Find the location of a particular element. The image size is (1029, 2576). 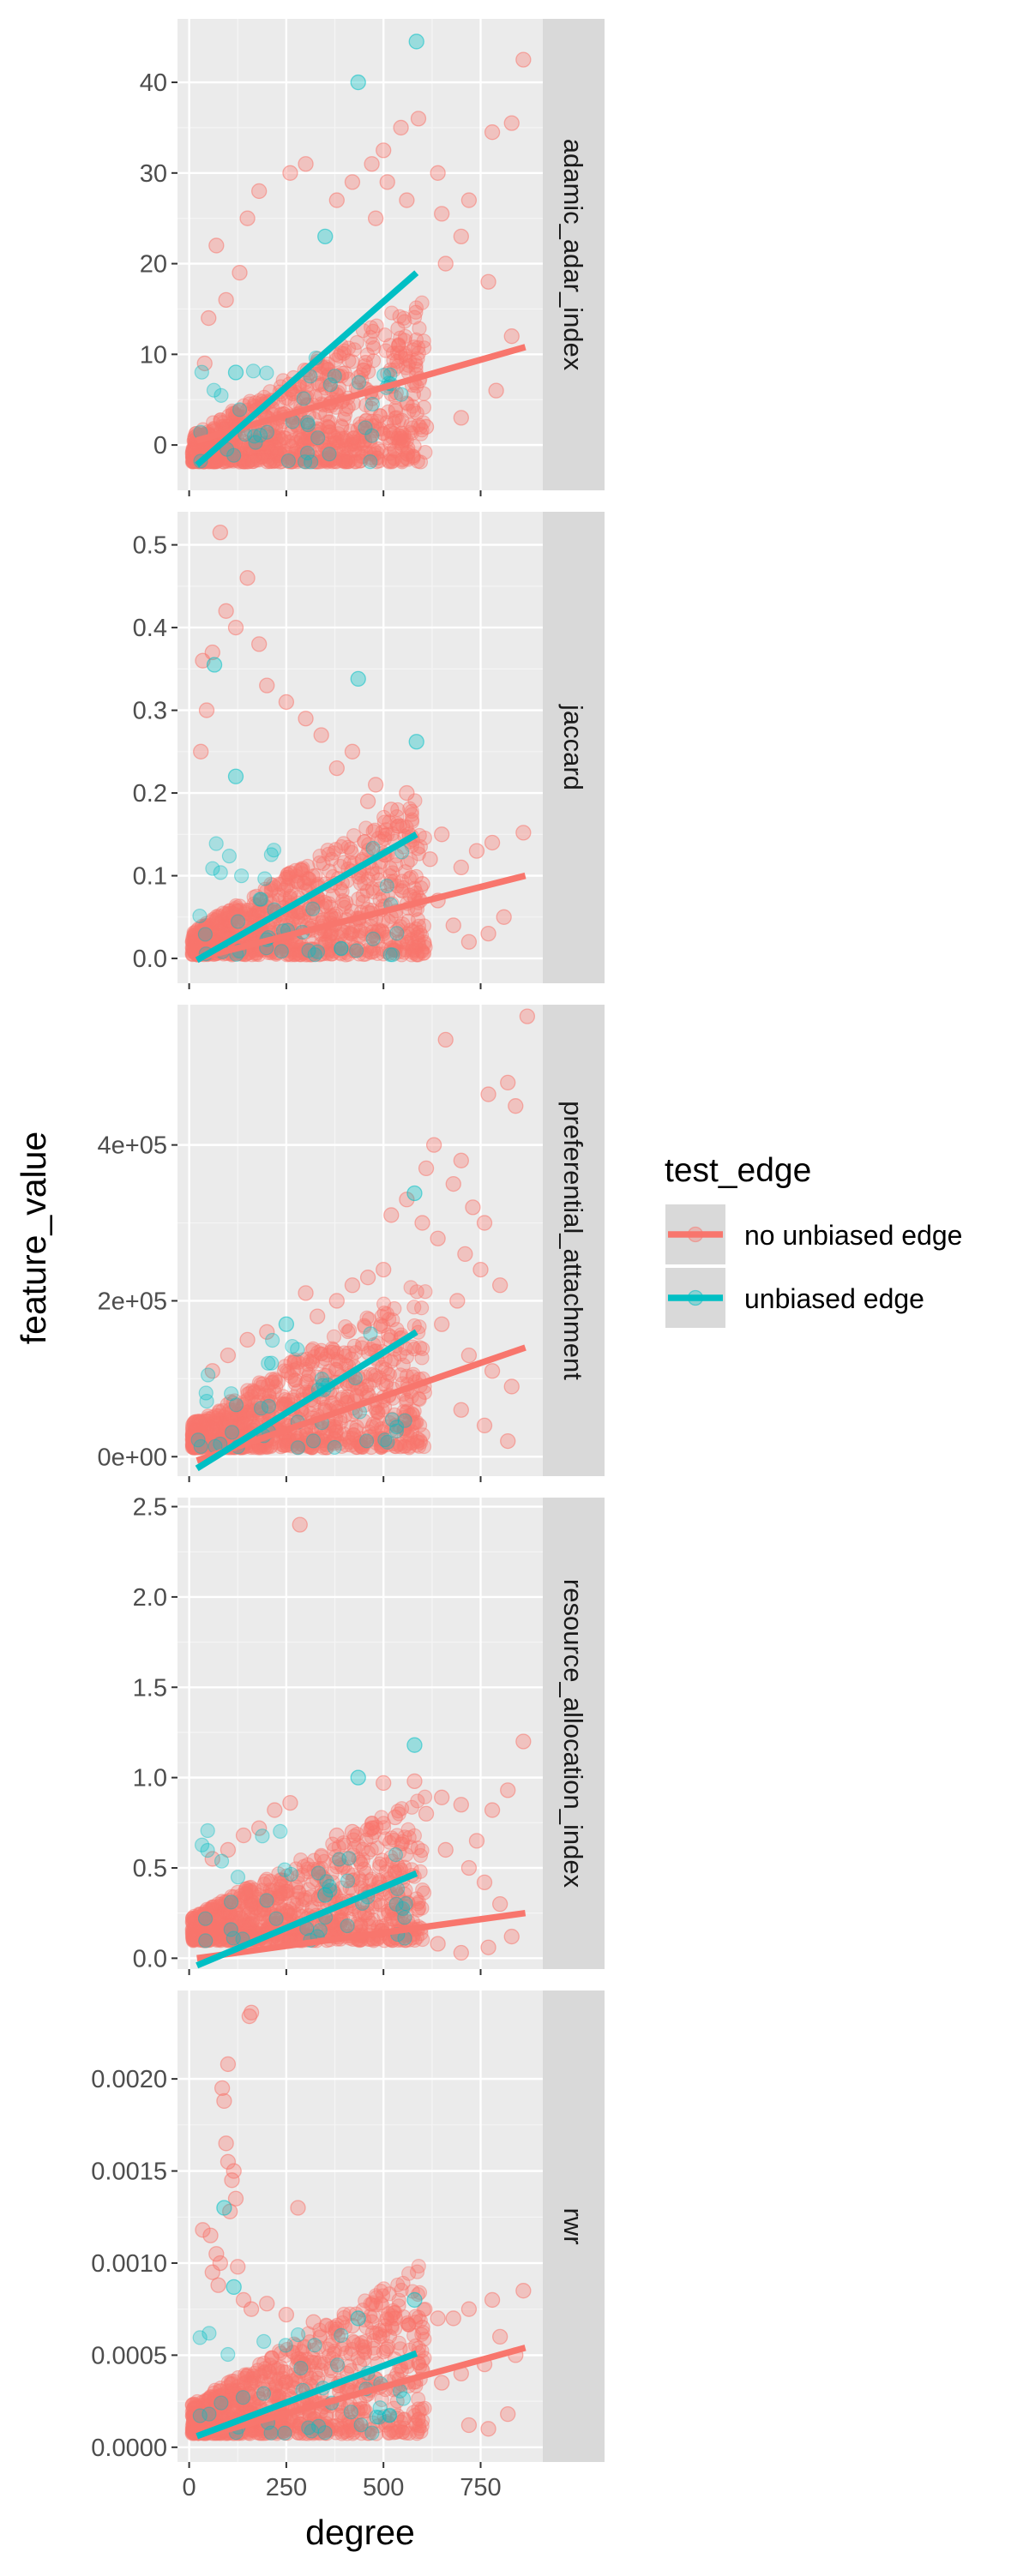

y-tick-label: 0.0000 is located at coordinates (129, 2448).